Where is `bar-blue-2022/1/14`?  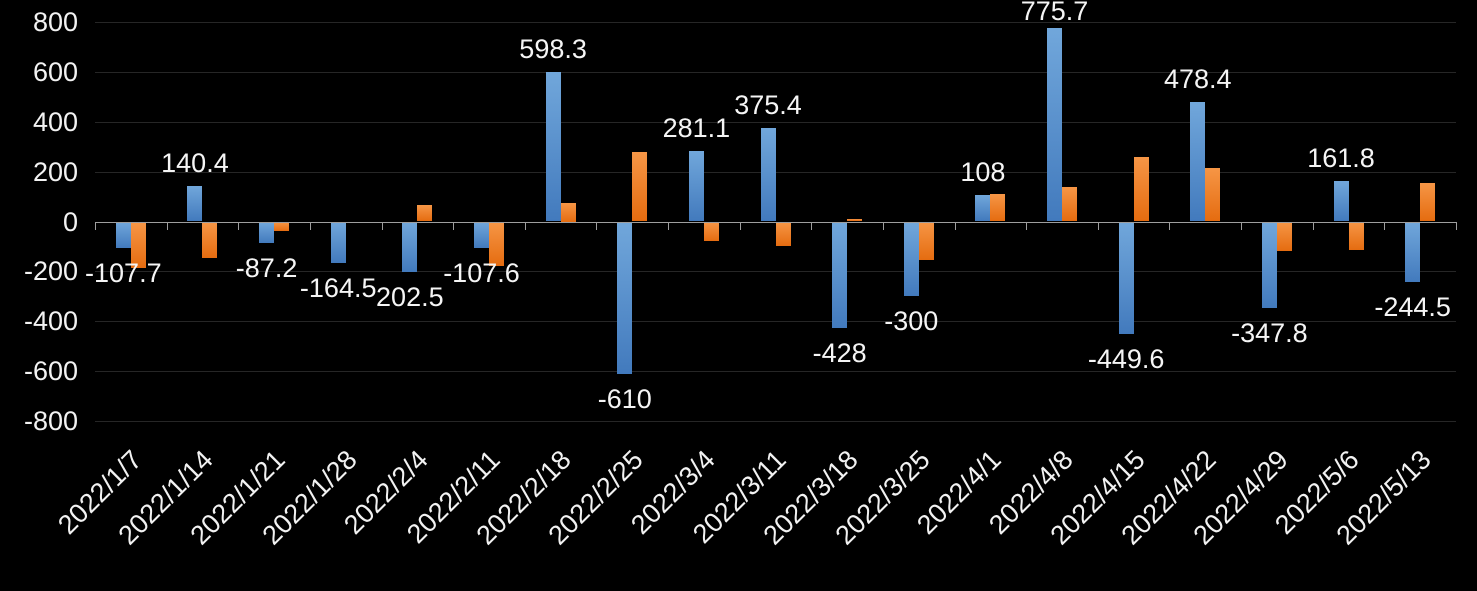 bar-blue-2022/1/14 is located at coordinates (194, 204).